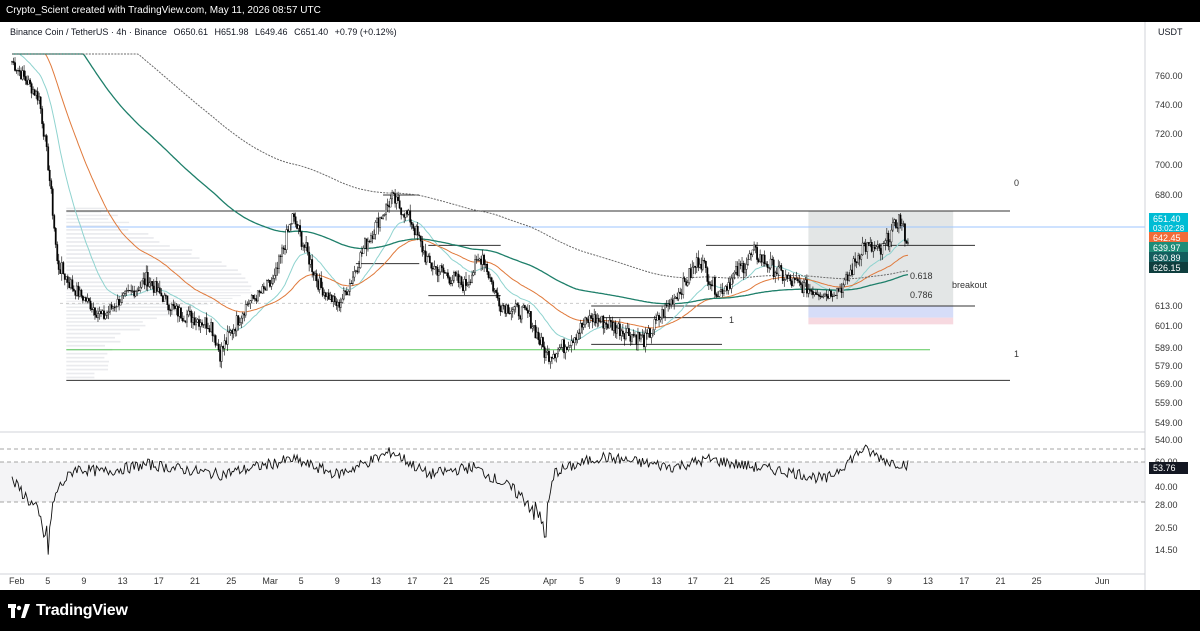 This screenshot has height=631, width=1200. What do you see at coordinates (366, 32) in the screenshot?
I see `legend-change: +0.79 (+0.12%)` at bounding box center [366, 32].